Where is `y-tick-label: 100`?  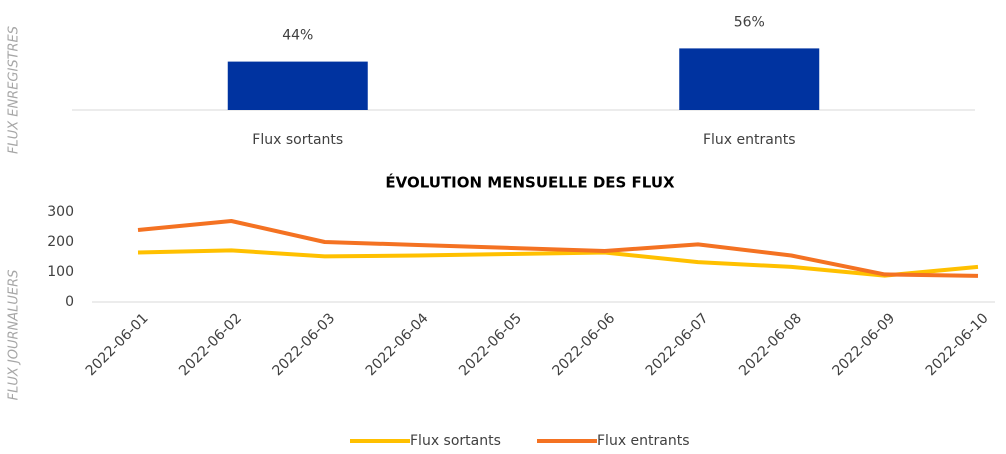
y-tick-label: 100 is located at coordinates (60, 272).